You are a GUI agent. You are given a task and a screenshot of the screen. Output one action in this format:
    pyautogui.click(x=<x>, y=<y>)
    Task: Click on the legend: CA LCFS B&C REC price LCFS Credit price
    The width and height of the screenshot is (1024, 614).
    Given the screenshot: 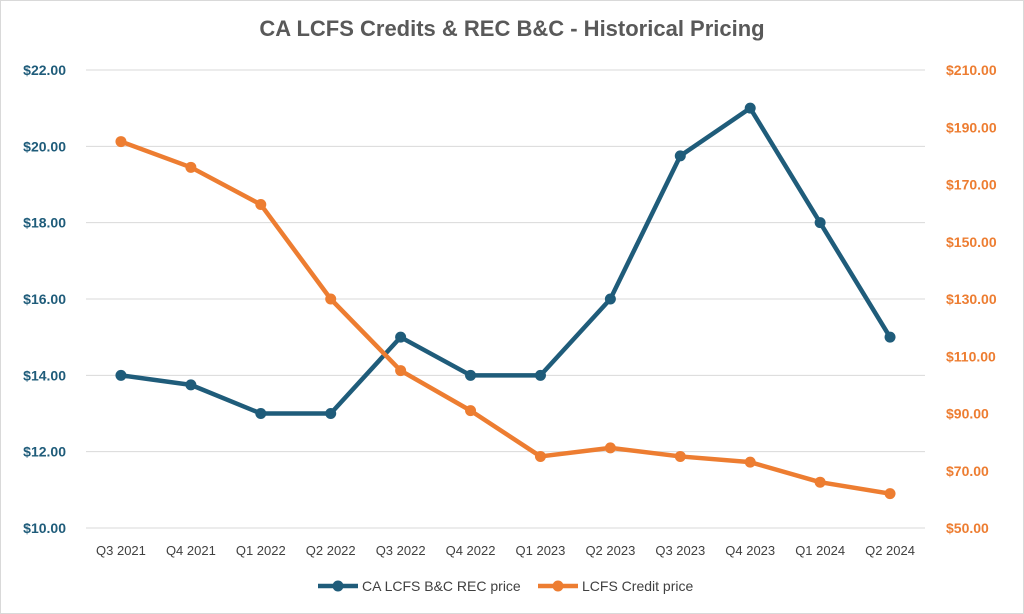 What is the action you would take?
    pyautogui.click(x=505, y=586)
    